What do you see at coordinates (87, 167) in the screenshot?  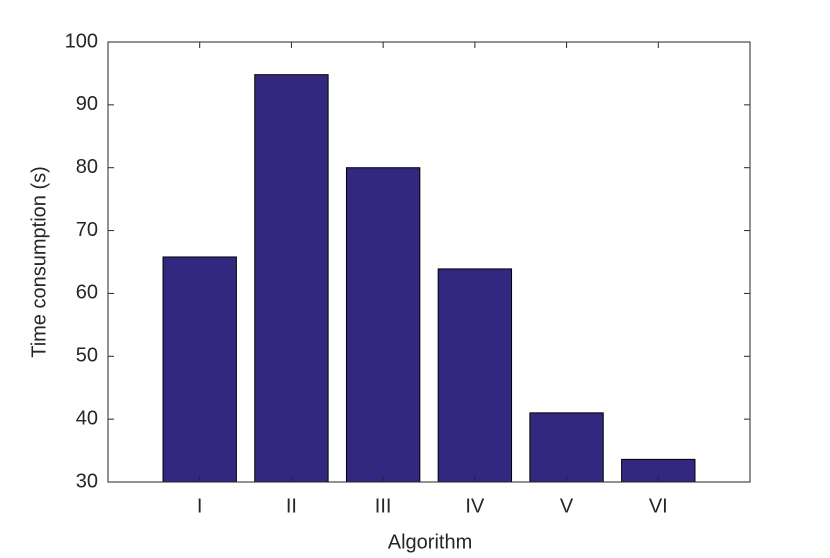 I see `y-tick-label: 80` at bounding box center [87, 167].